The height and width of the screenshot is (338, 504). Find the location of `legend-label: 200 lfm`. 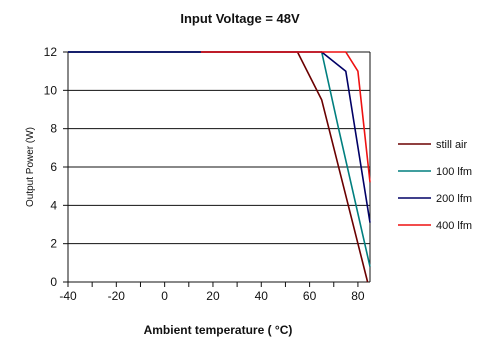

legend-label: 200 lfm is located at coordinates (454, 199).